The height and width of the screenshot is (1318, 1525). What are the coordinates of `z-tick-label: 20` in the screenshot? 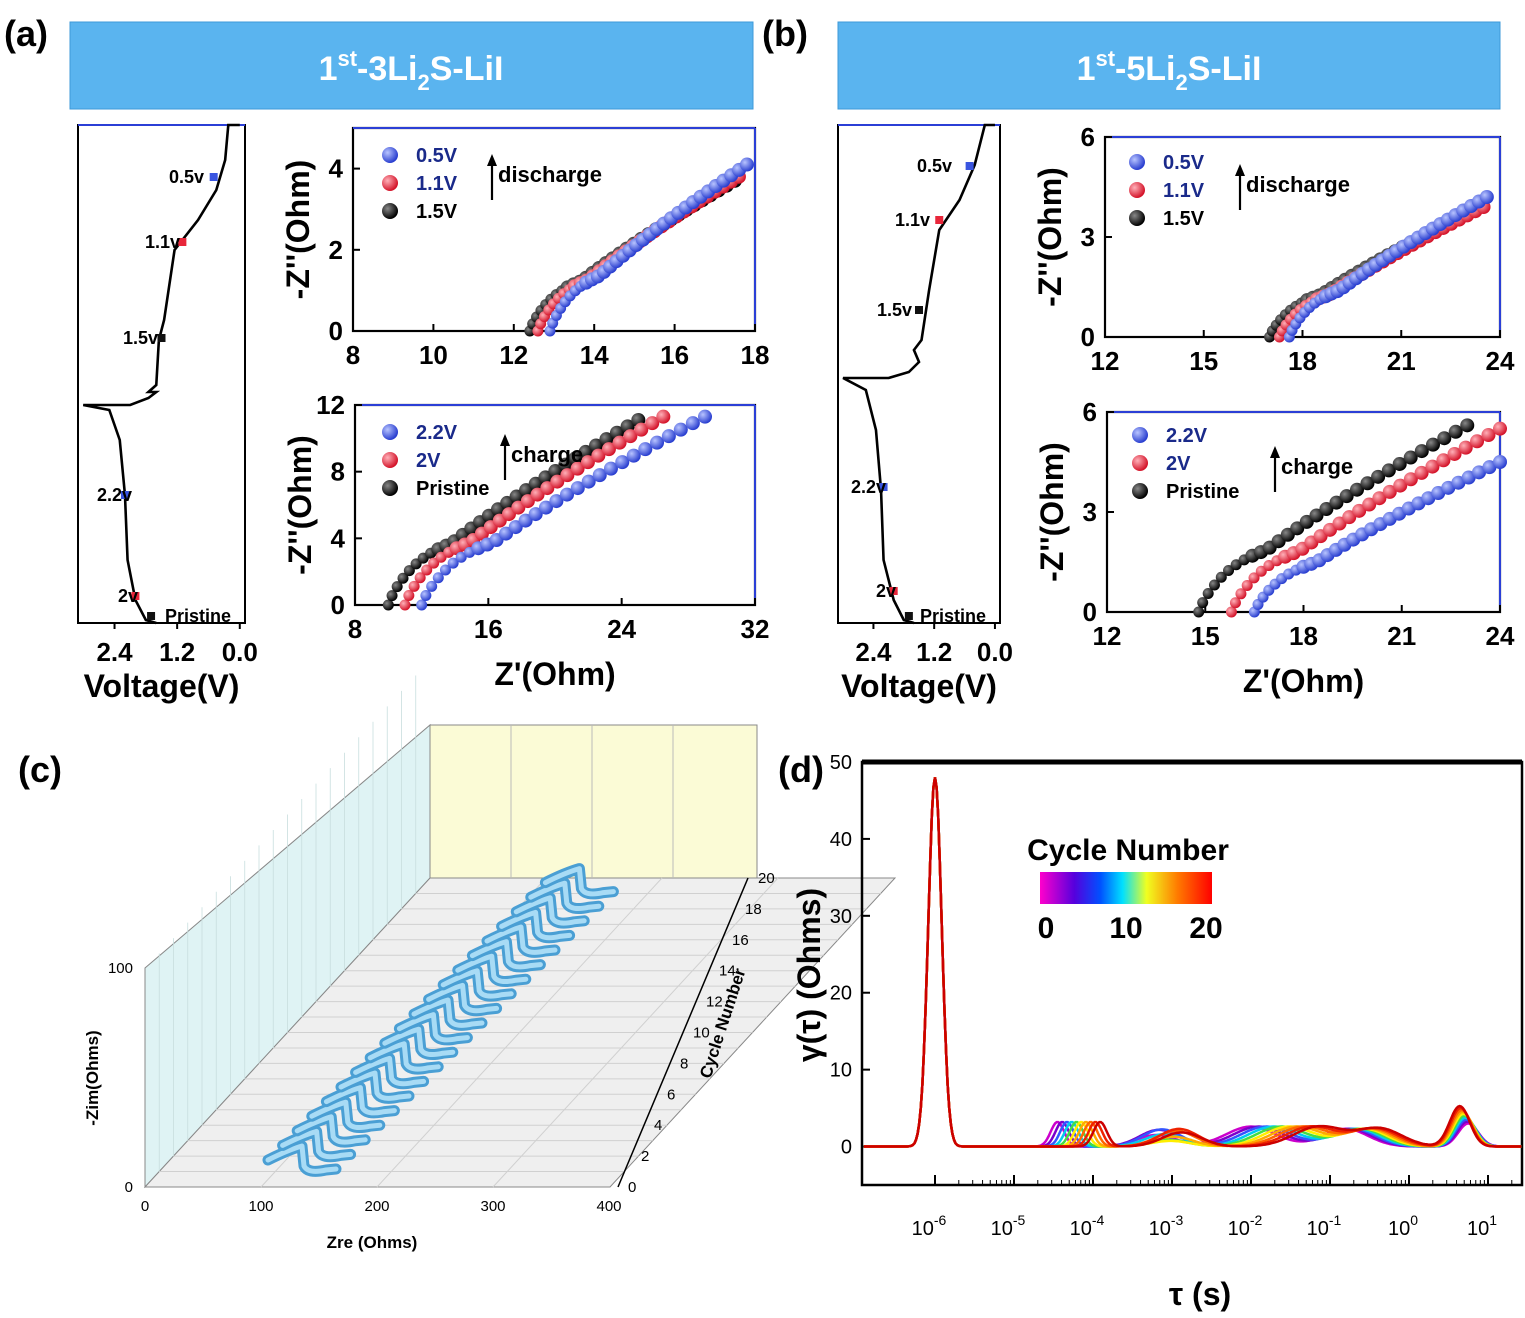 It's located at (766, 878).